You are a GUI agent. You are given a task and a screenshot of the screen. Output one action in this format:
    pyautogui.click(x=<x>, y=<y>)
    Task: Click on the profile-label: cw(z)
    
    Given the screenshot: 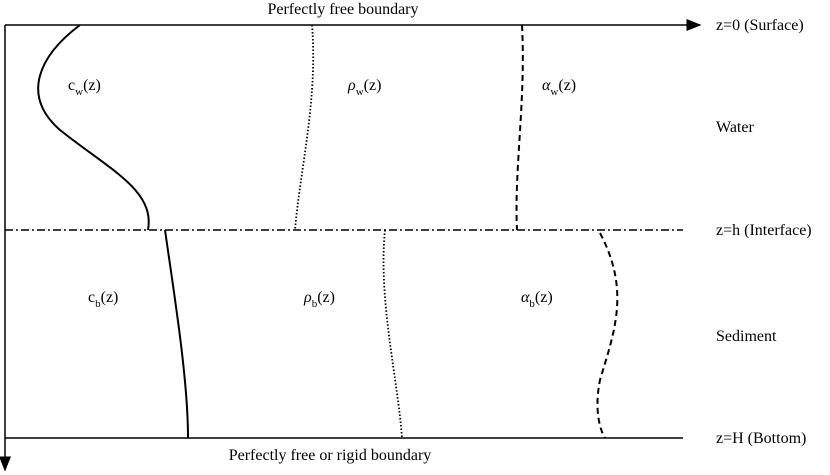 What is the action you would take?
    pyautogui.click(x=84, y=87)
    